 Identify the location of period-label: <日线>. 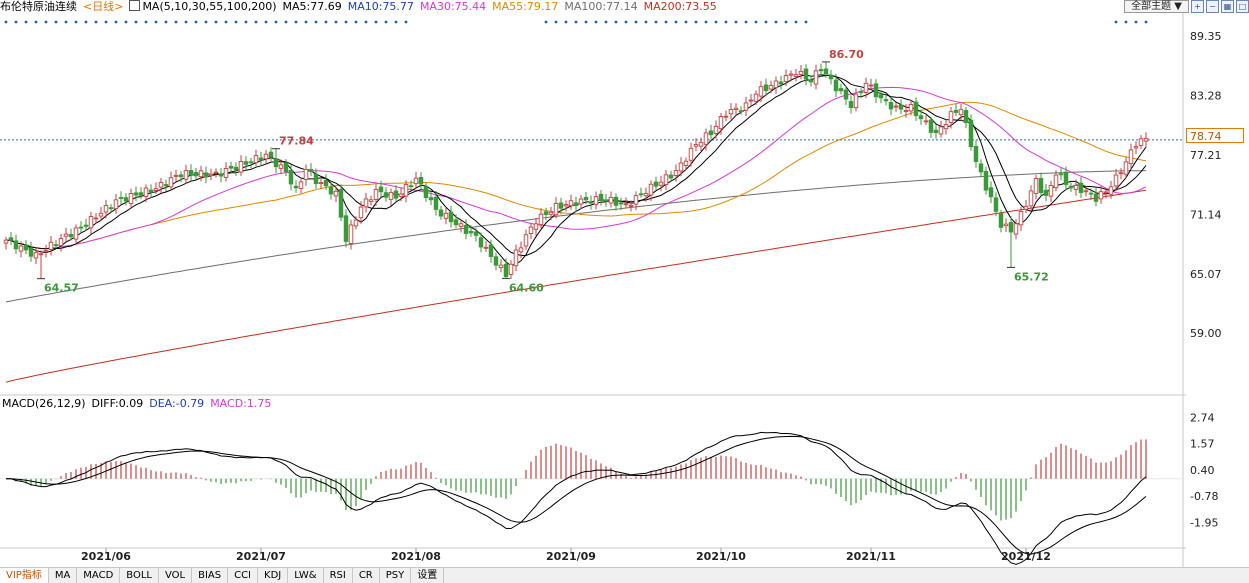
(103, 6).